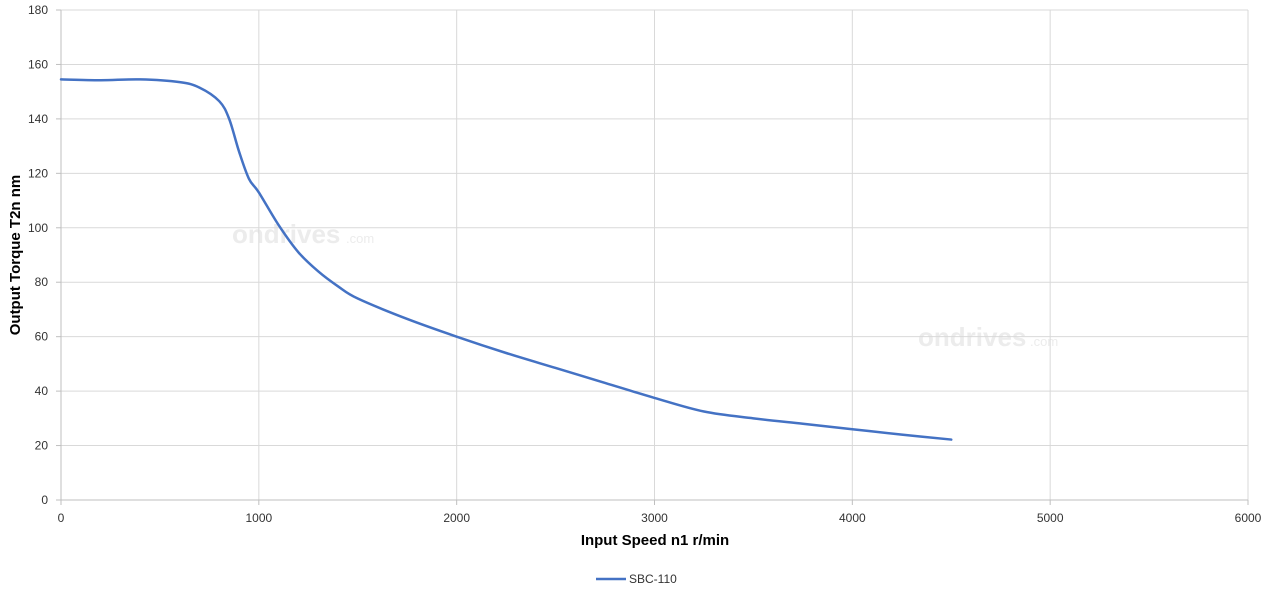 This screenshot has width=1264, height=589. I want to click on x-tick-label-2000: 2000, so click(456, 518).